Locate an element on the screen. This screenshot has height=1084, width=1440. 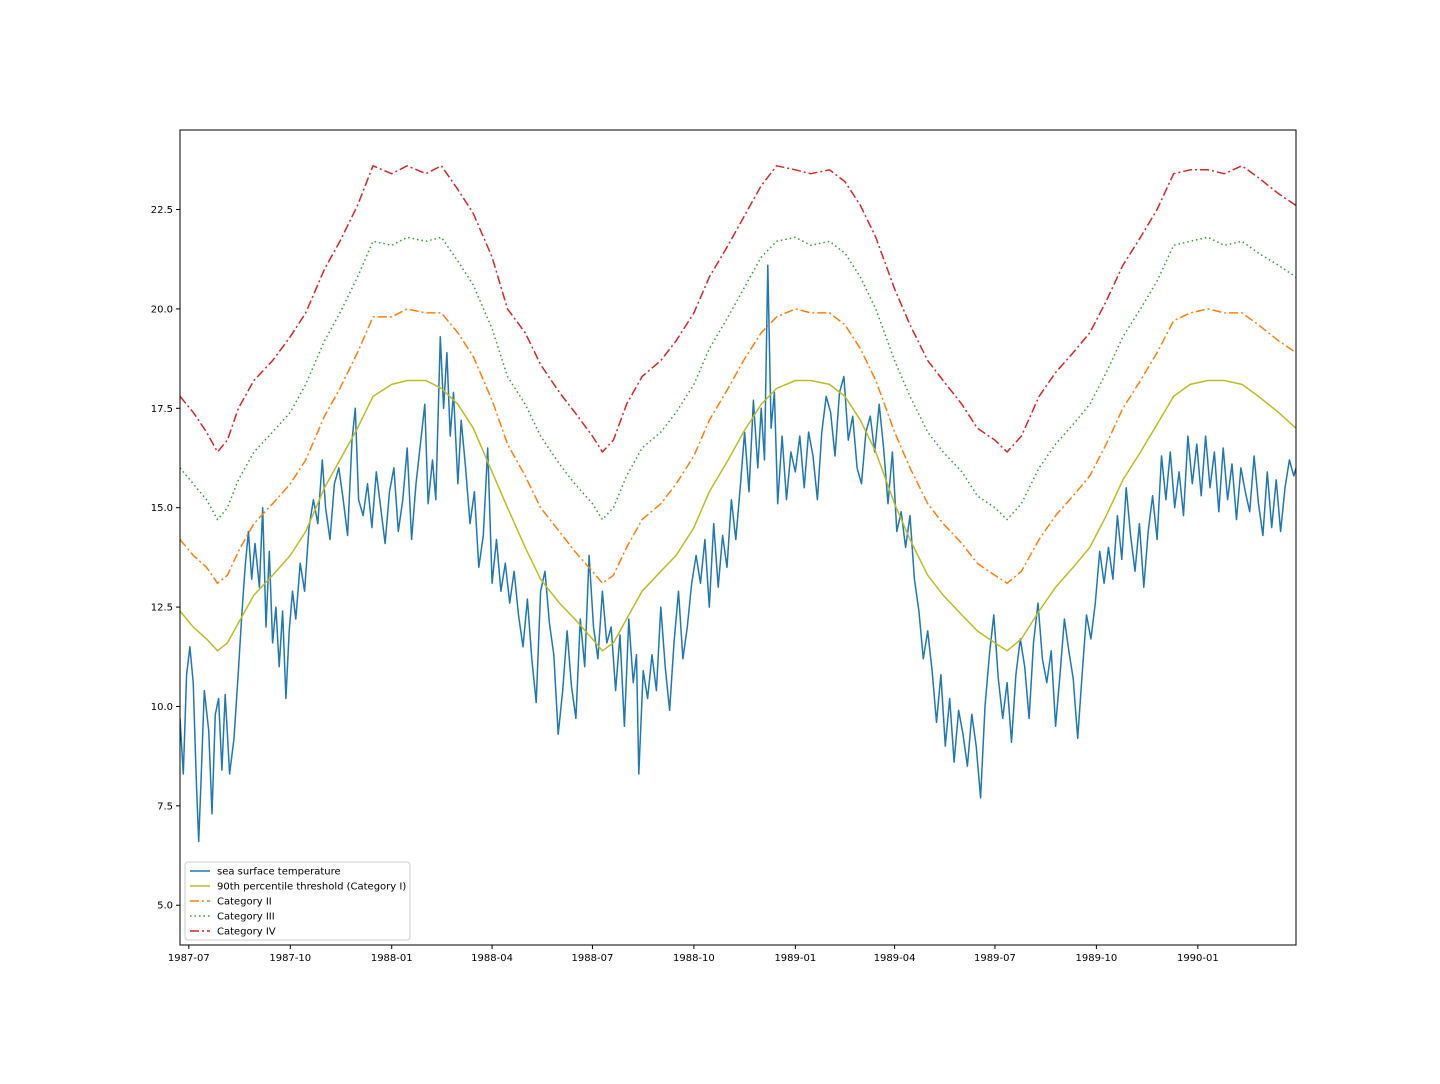
x-tick-label: 1987-10 is located at coordinates (290, 958).